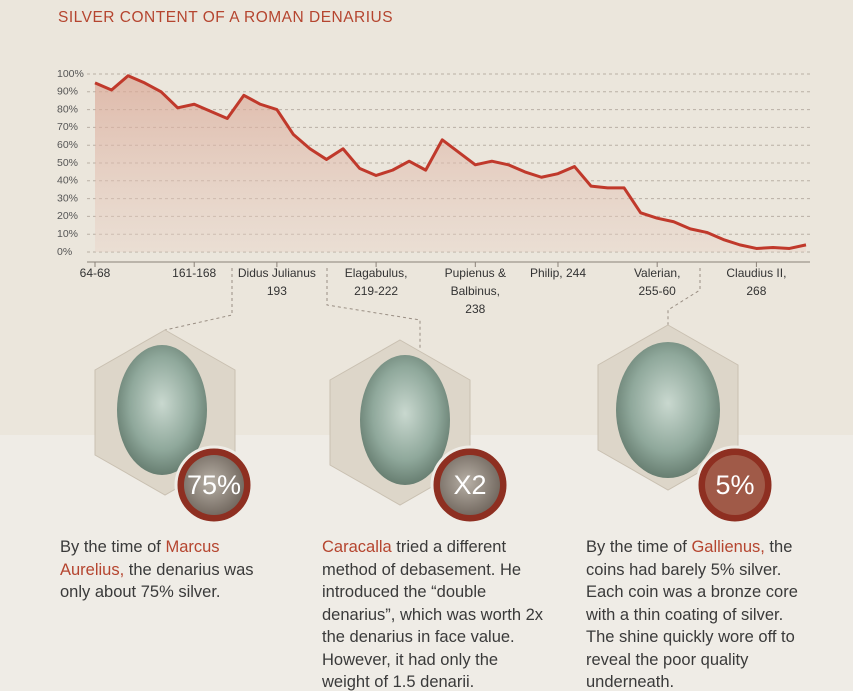 The image size is (853, 691). Describe the element at coordinates (64, 252) in the screenshot. I see `y-tick-label: 0%` at that location.